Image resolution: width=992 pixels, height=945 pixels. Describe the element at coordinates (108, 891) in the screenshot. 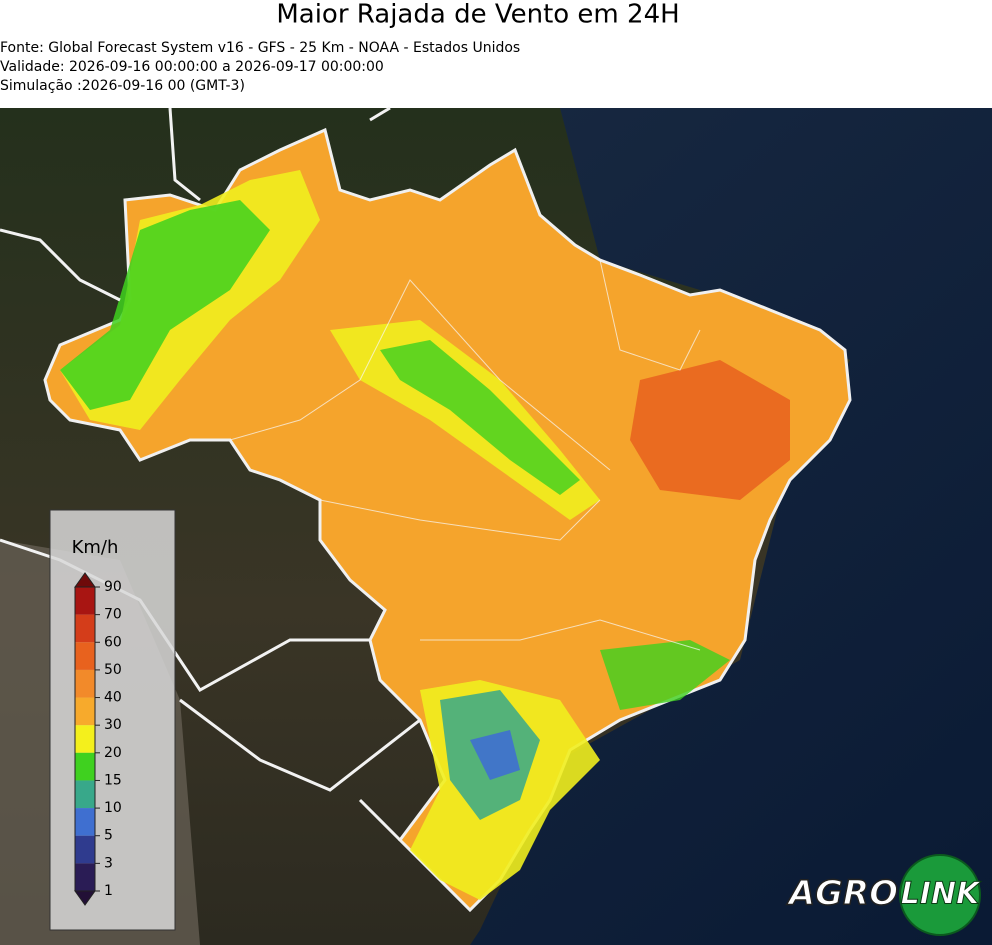

I see `colorbar-tick-label: 1` at that location.